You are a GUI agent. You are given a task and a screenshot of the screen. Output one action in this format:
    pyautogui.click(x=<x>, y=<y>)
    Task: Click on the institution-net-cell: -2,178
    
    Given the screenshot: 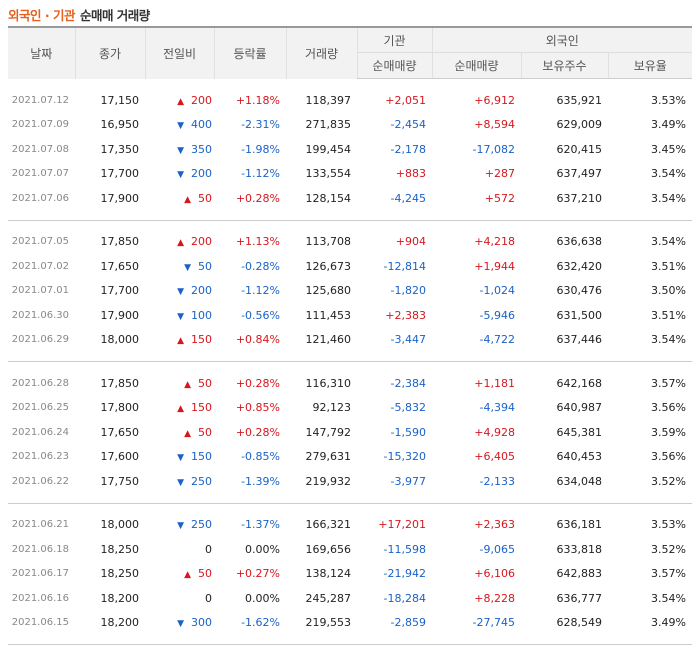 What is the action you would take?
    pyautogui.click(x=394, y=149)
    